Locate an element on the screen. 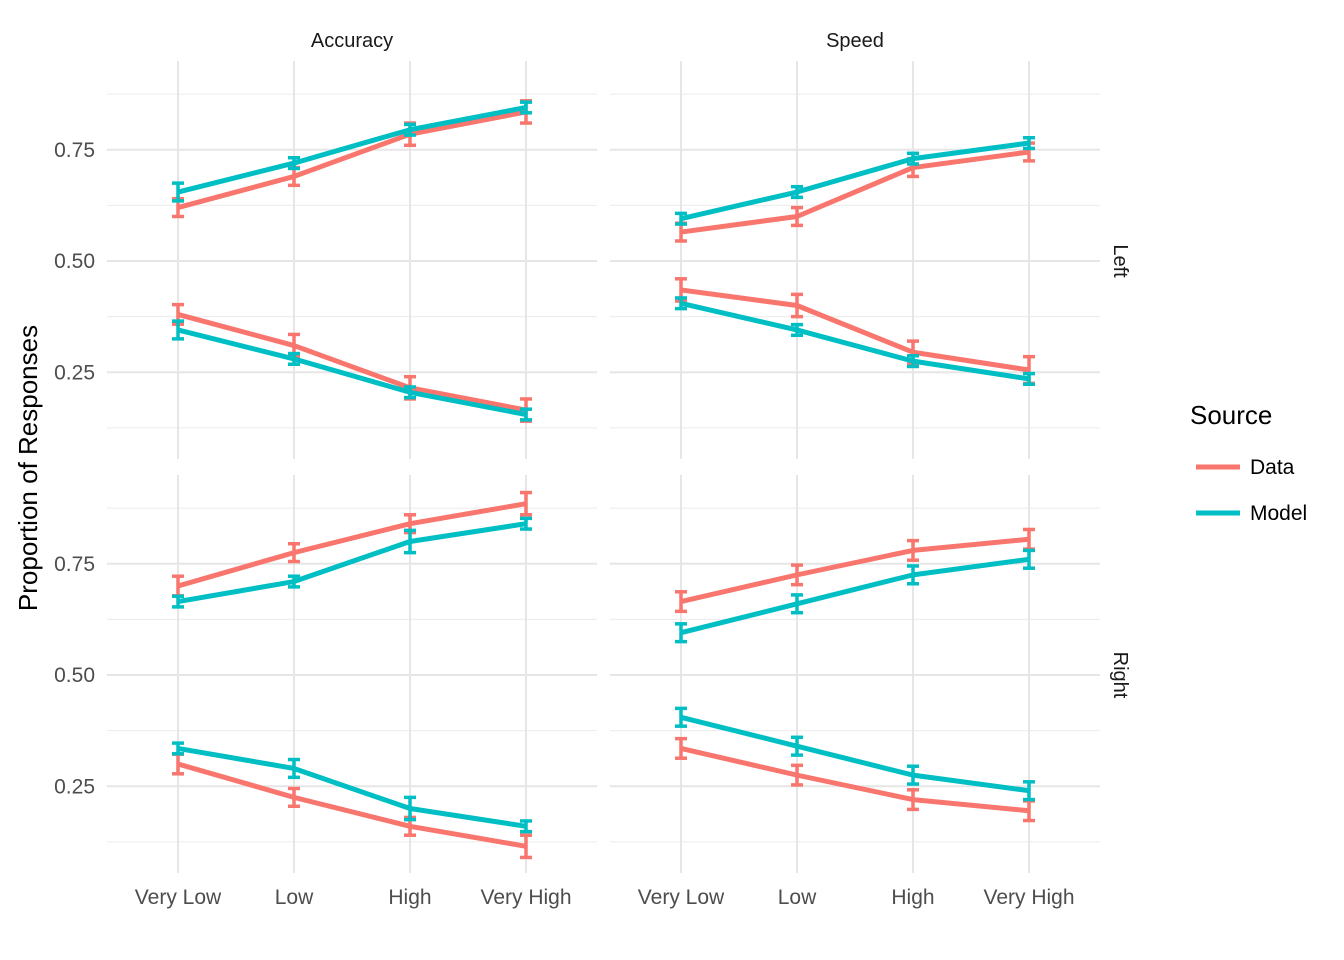 This screenshot has height=960, width=1344. legend-title: Source is located at coordinates (1231, 415).